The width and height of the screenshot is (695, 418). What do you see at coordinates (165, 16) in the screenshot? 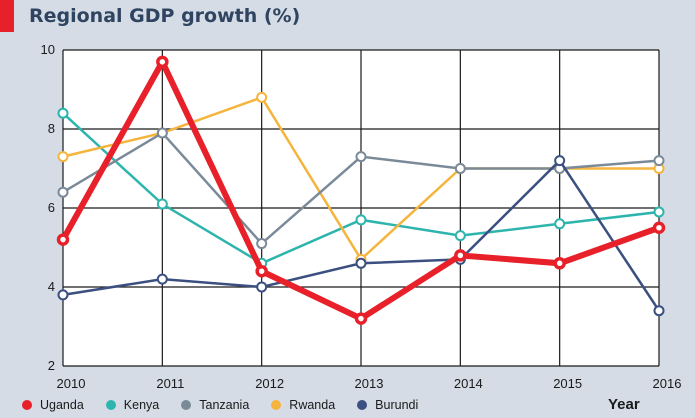
I see `chart-title: Regional GDP growth (%)` at bounding box center [165, 16].